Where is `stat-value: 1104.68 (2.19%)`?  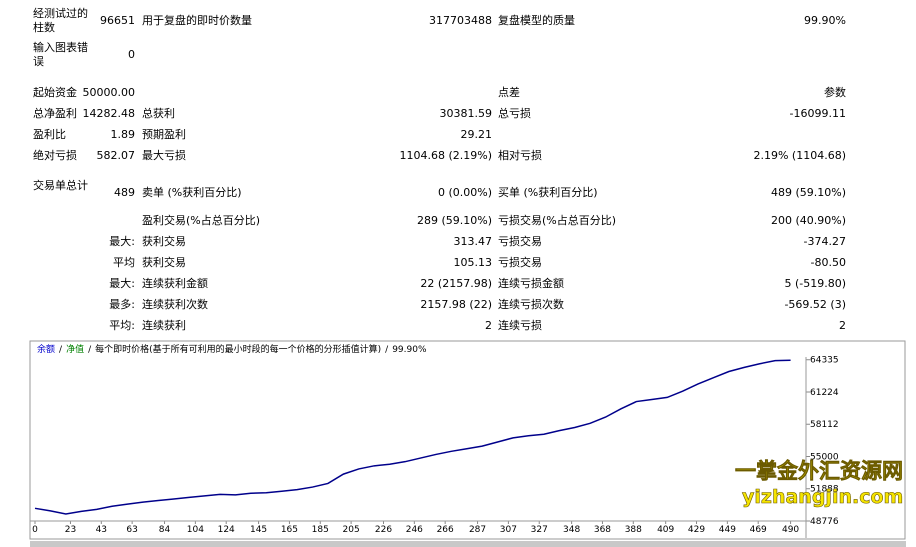 stat-value: 1104.68 (2.19%) is located at coordinates (445, 155).